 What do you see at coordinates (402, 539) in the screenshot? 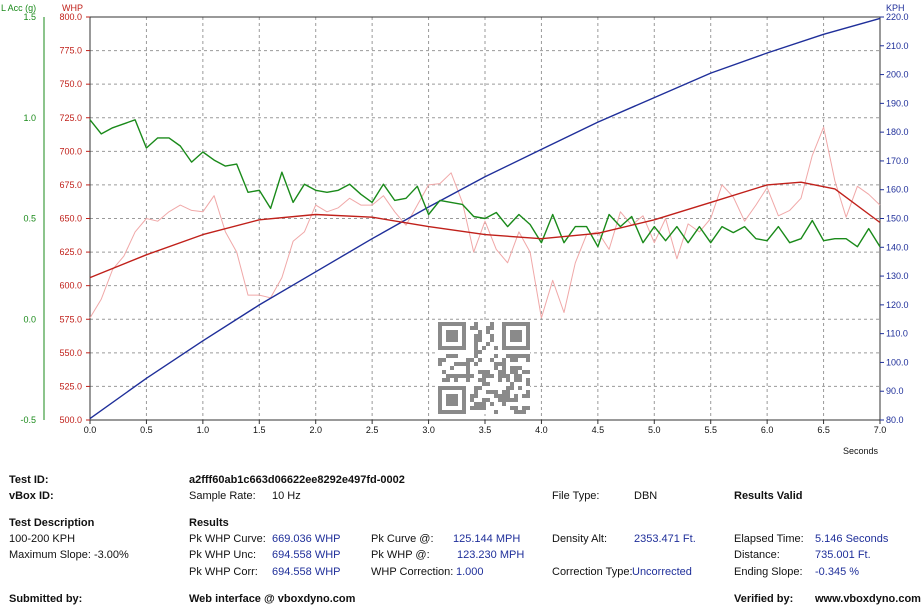
I see `pk-curve-at-label: Pk Curve @:` at bounding box center [402, 539].